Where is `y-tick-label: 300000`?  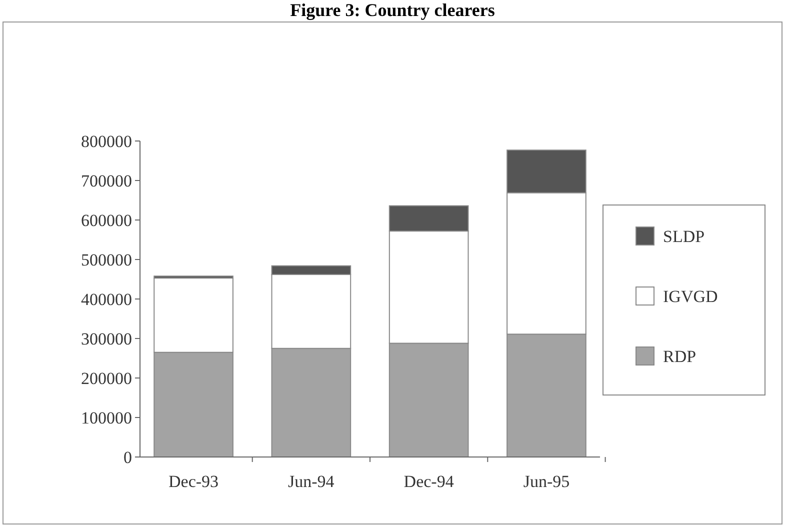
y-tick-label: 300000 is located at coordinates (106, 338).